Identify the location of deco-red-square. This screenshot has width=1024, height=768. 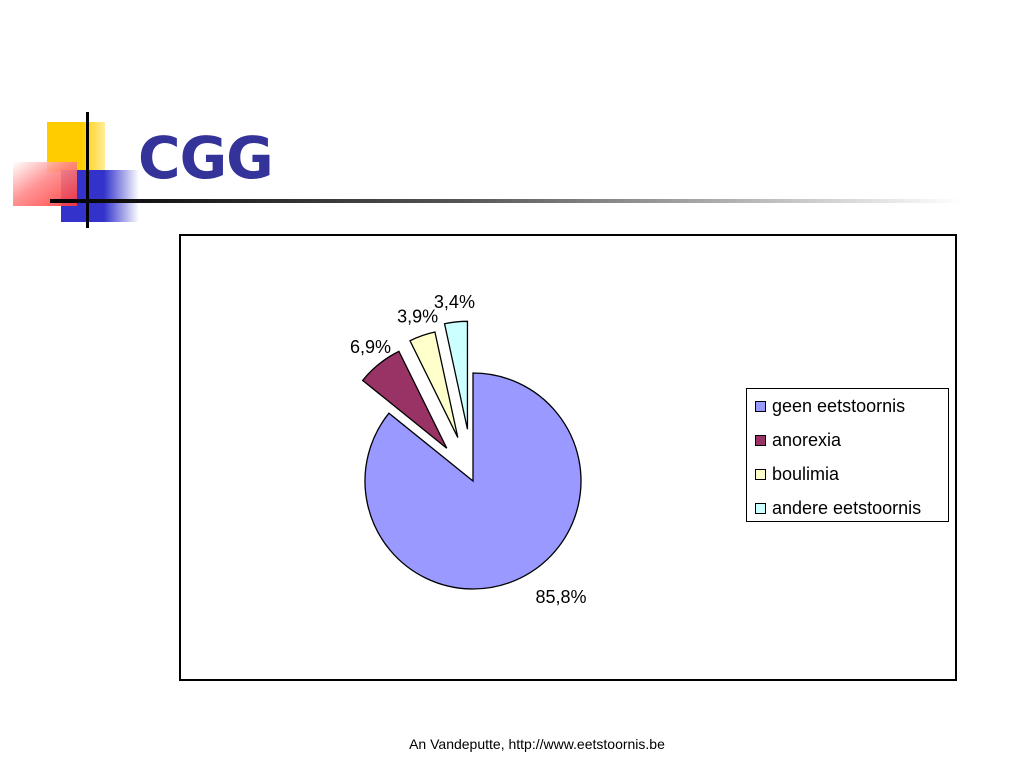
(45, 184).